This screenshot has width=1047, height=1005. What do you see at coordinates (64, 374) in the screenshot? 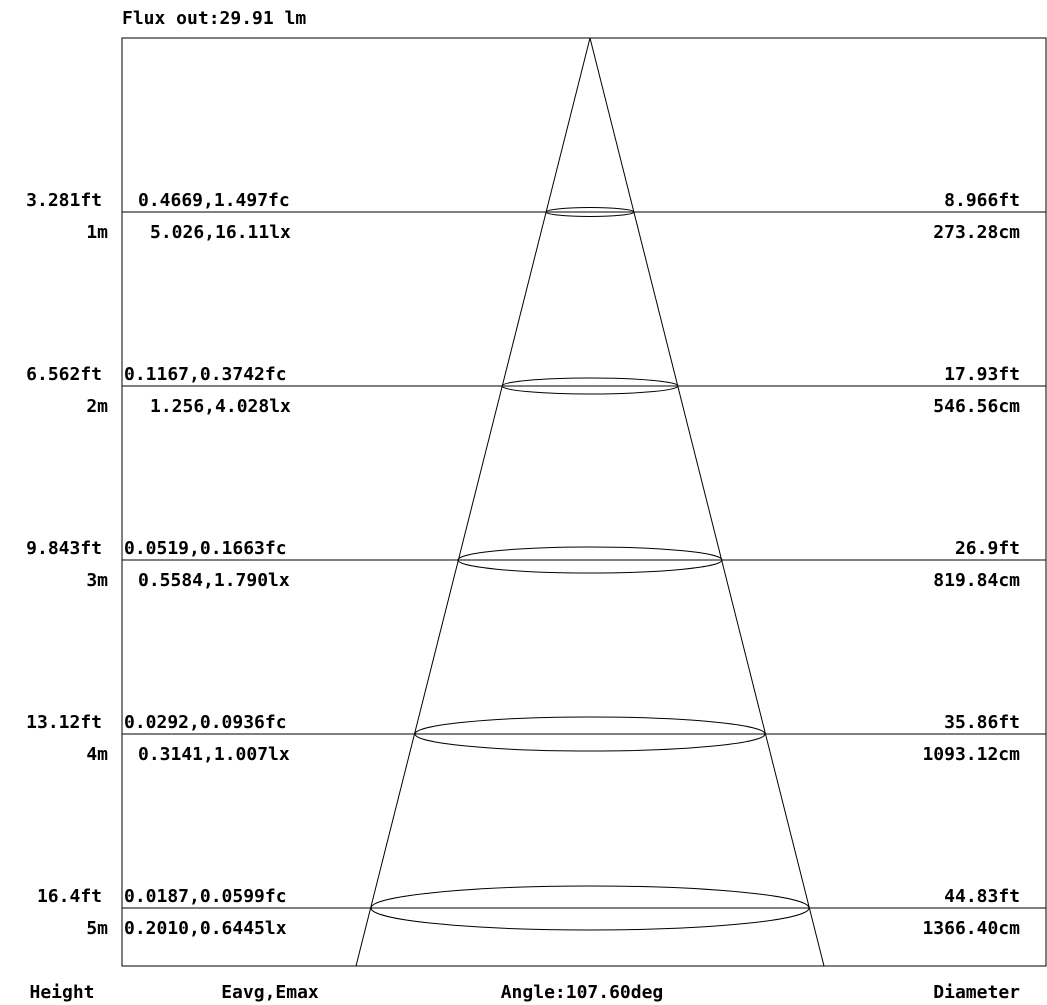
I see `height-ft-label: 6.562ft` at bounding box center [64, 374].